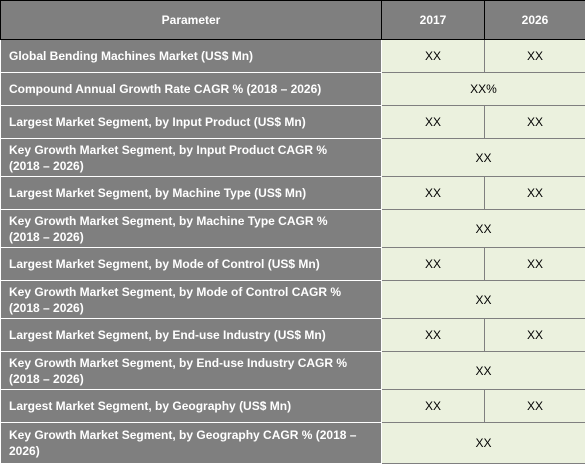 The width and height of the screenshot is (585, 464). I want to click on row-value-merged: XX%, so click(483, 89).